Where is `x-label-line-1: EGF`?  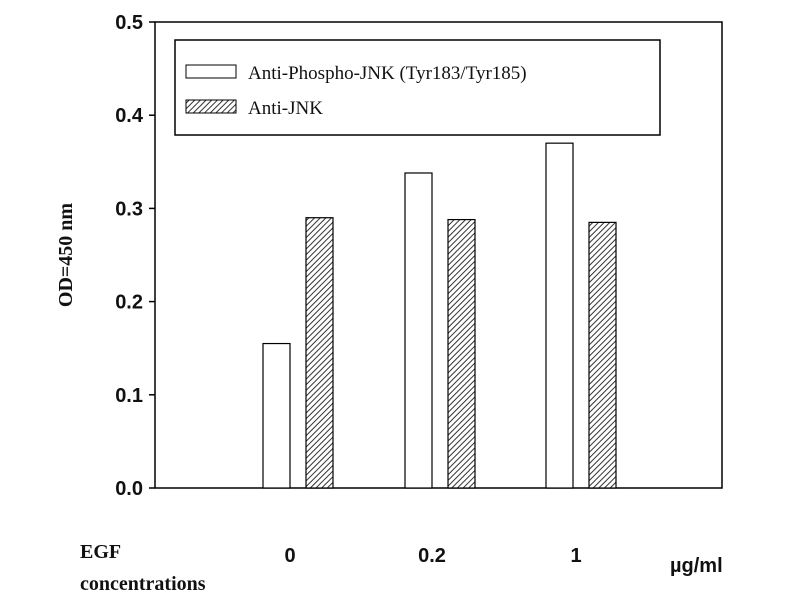
x-label-line-1: EGF is located at coordinates (100, 552).